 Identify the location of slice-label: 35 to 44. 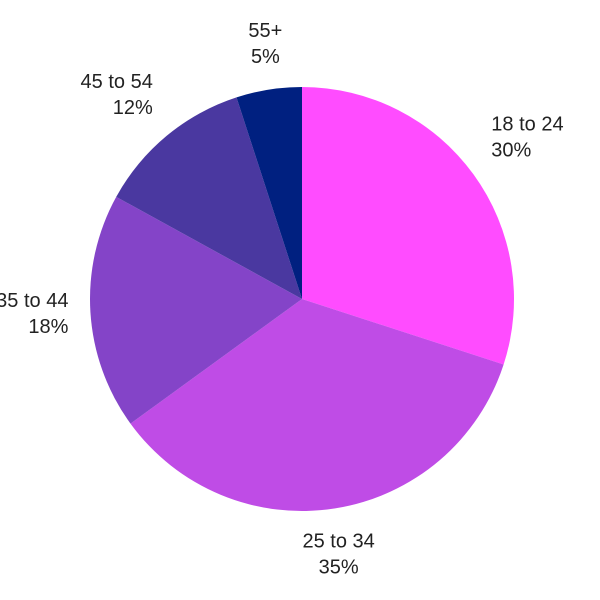
(34, 301).